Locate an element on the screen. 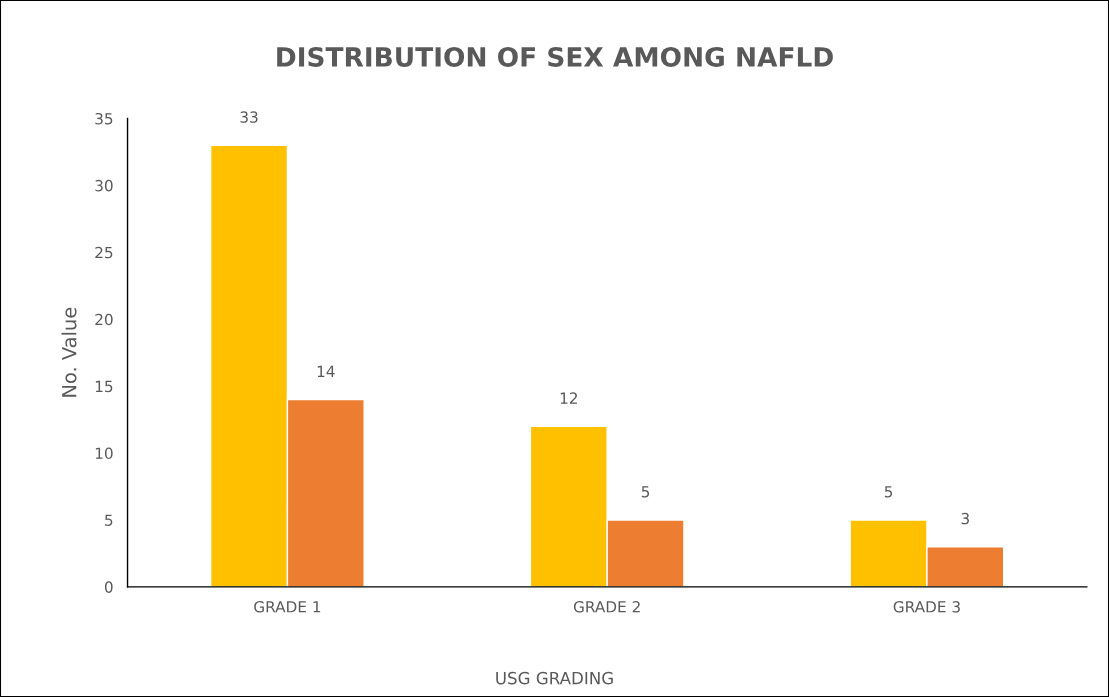  data-label: 14 is located at coordinates (326, 371).